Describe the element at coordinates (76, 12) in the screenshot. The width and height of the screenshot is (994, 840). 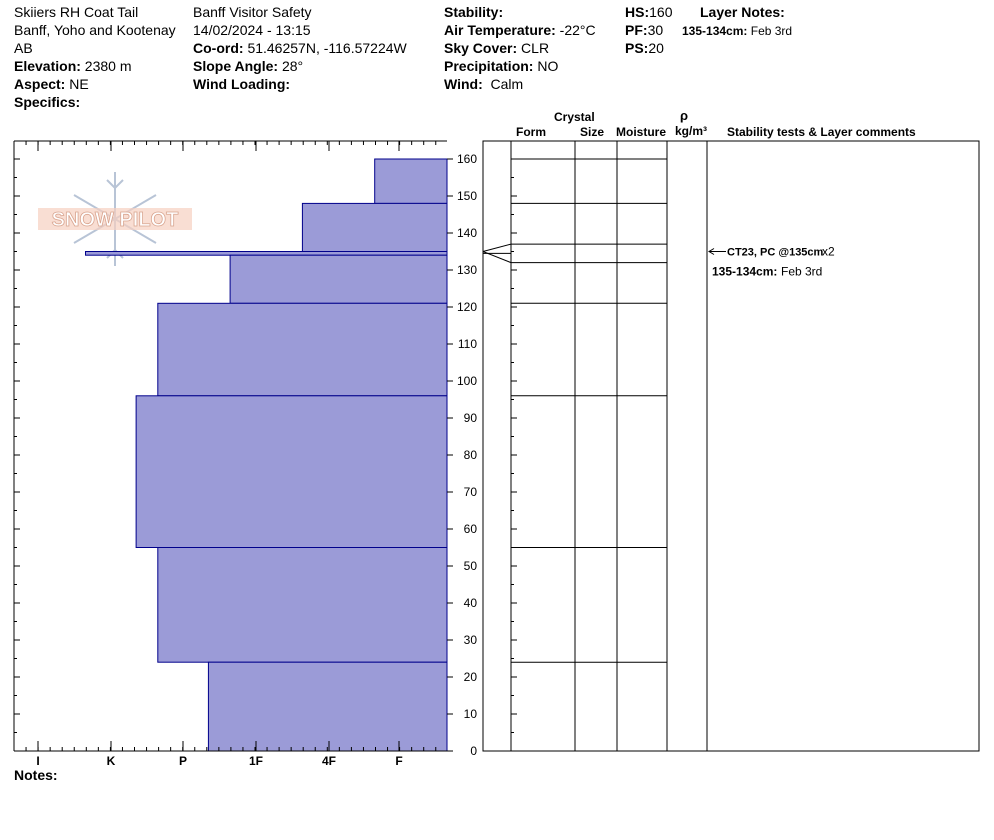
I see `location-name: Skiiers RH Coat Tail` at that location.